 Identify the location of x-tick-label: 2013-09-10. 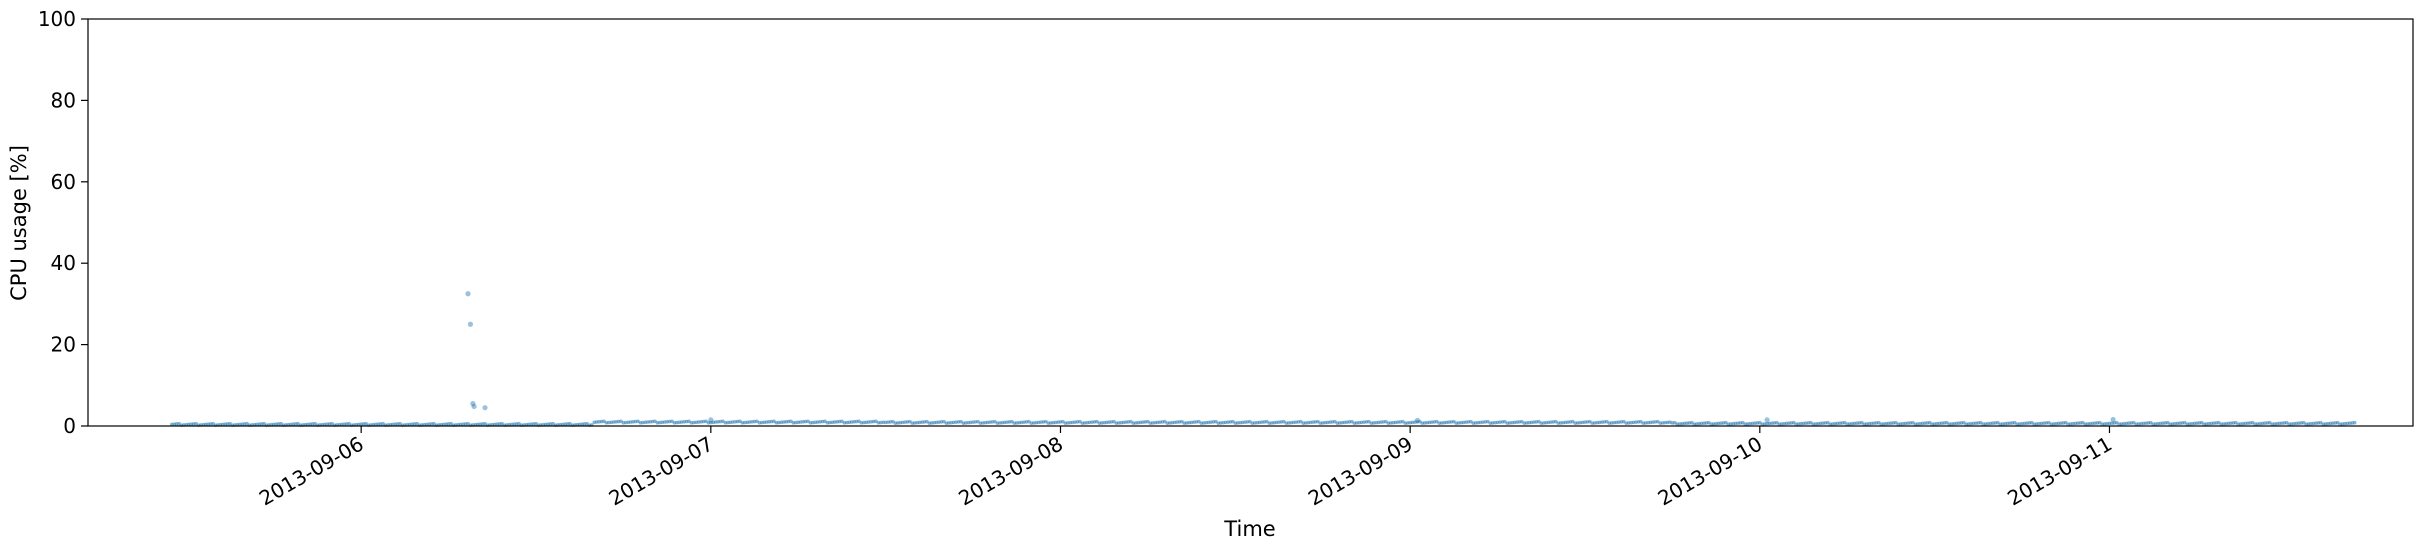
(1710, 471).